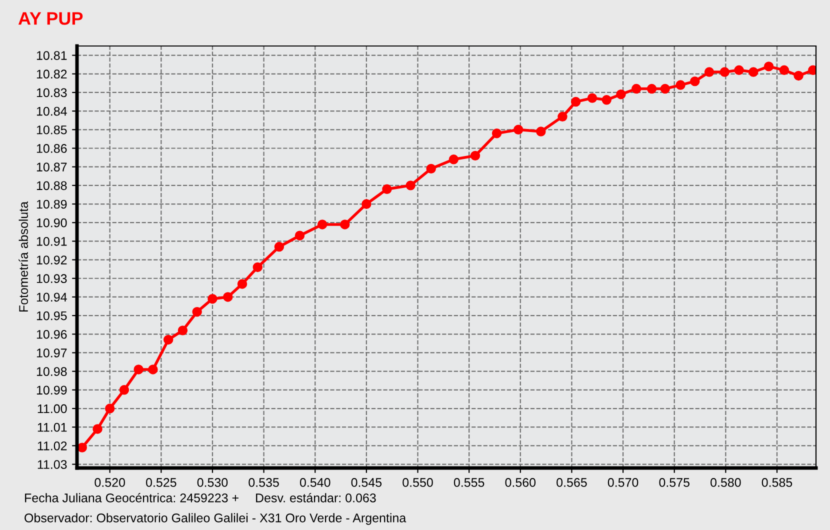 Image resolution: width=830 pixels, height=530 pixels. Describe the element at coordinates (674, 482) in the screenshot. I see `x-tick-label: 0.575` at that location.